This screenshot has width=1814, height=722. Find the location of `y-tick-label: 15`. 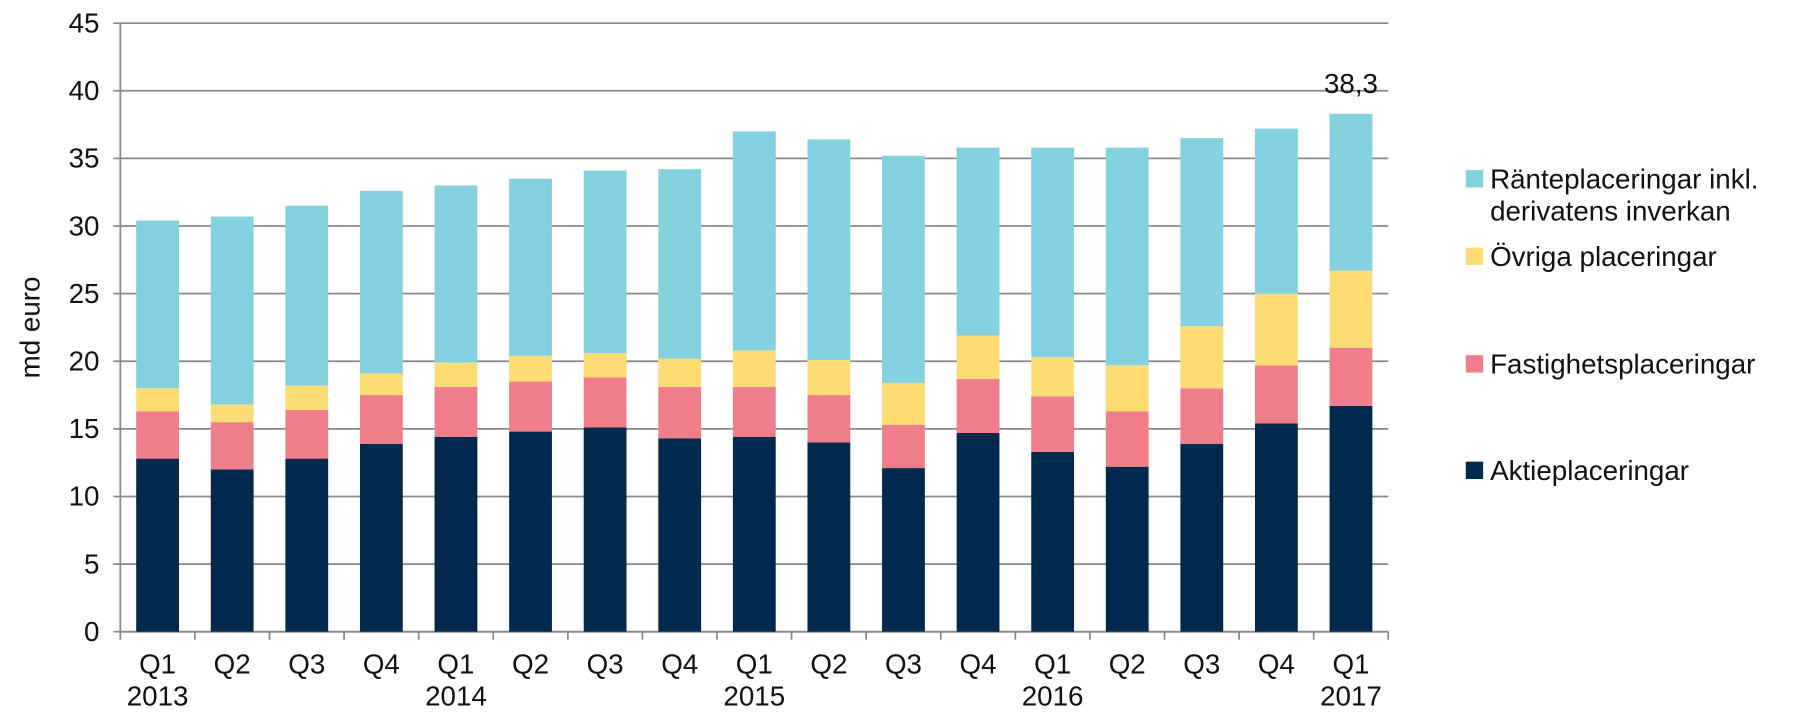

y-tick-label: 15 is located at coordinates (84, 428).